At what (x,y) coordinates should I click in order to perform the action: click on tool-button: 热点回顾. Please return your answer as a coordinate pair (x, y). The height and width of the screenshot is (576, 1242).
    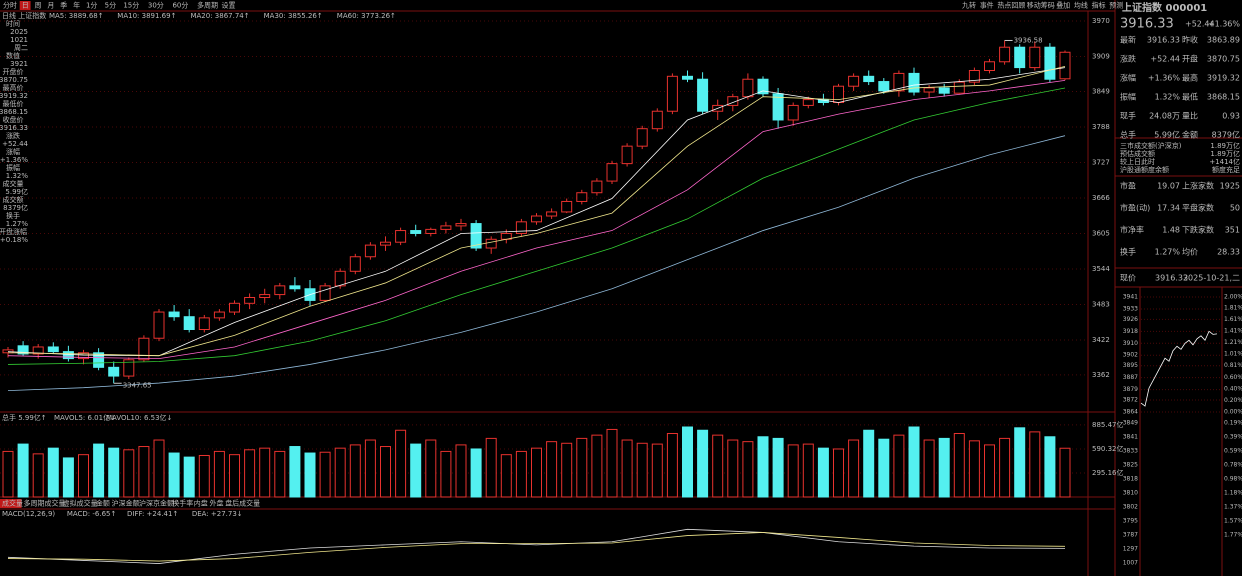
    Looking at the image, I should click on (1011, 5).